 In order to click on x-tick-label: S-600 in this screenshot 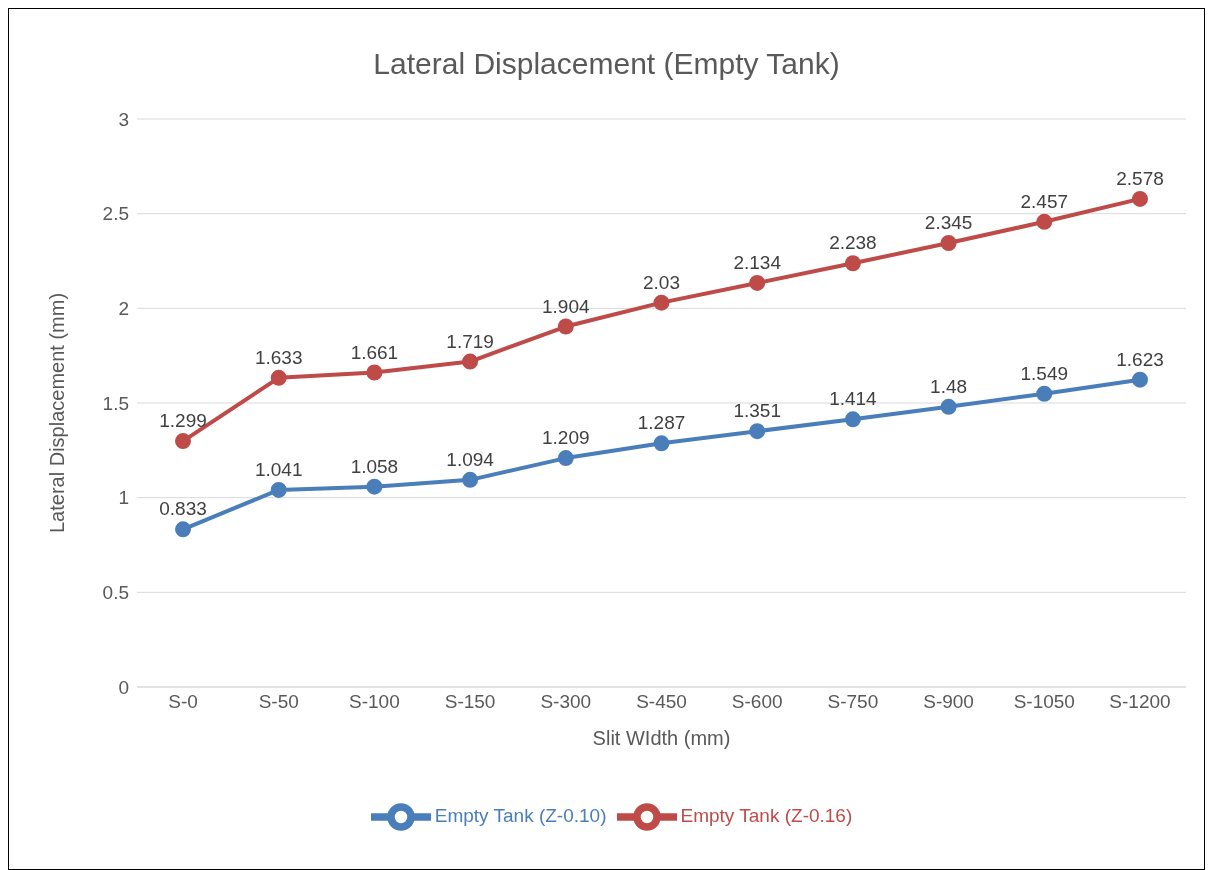, I will do `click(757, 702)`.